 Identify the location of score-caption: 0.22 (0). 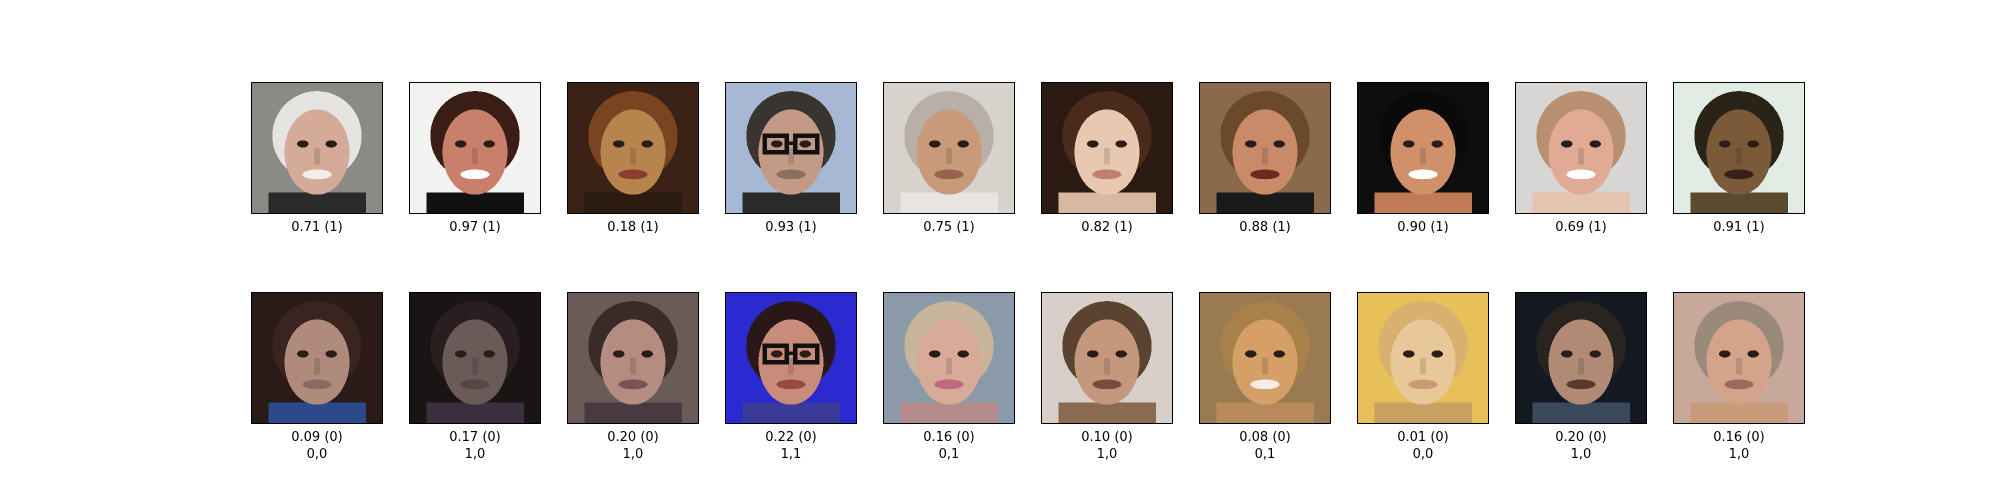
(791, 437).